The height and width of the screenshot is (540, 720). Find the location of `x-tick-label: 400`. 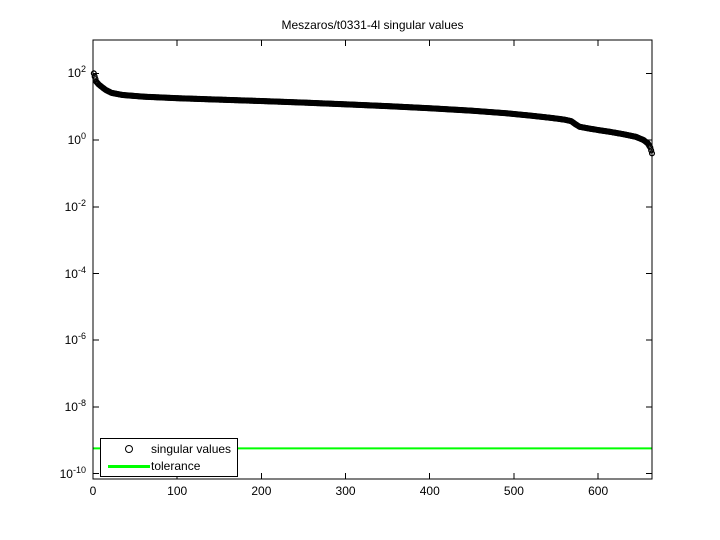

x-tick-label: 400 is located at coordinates (429, 491).